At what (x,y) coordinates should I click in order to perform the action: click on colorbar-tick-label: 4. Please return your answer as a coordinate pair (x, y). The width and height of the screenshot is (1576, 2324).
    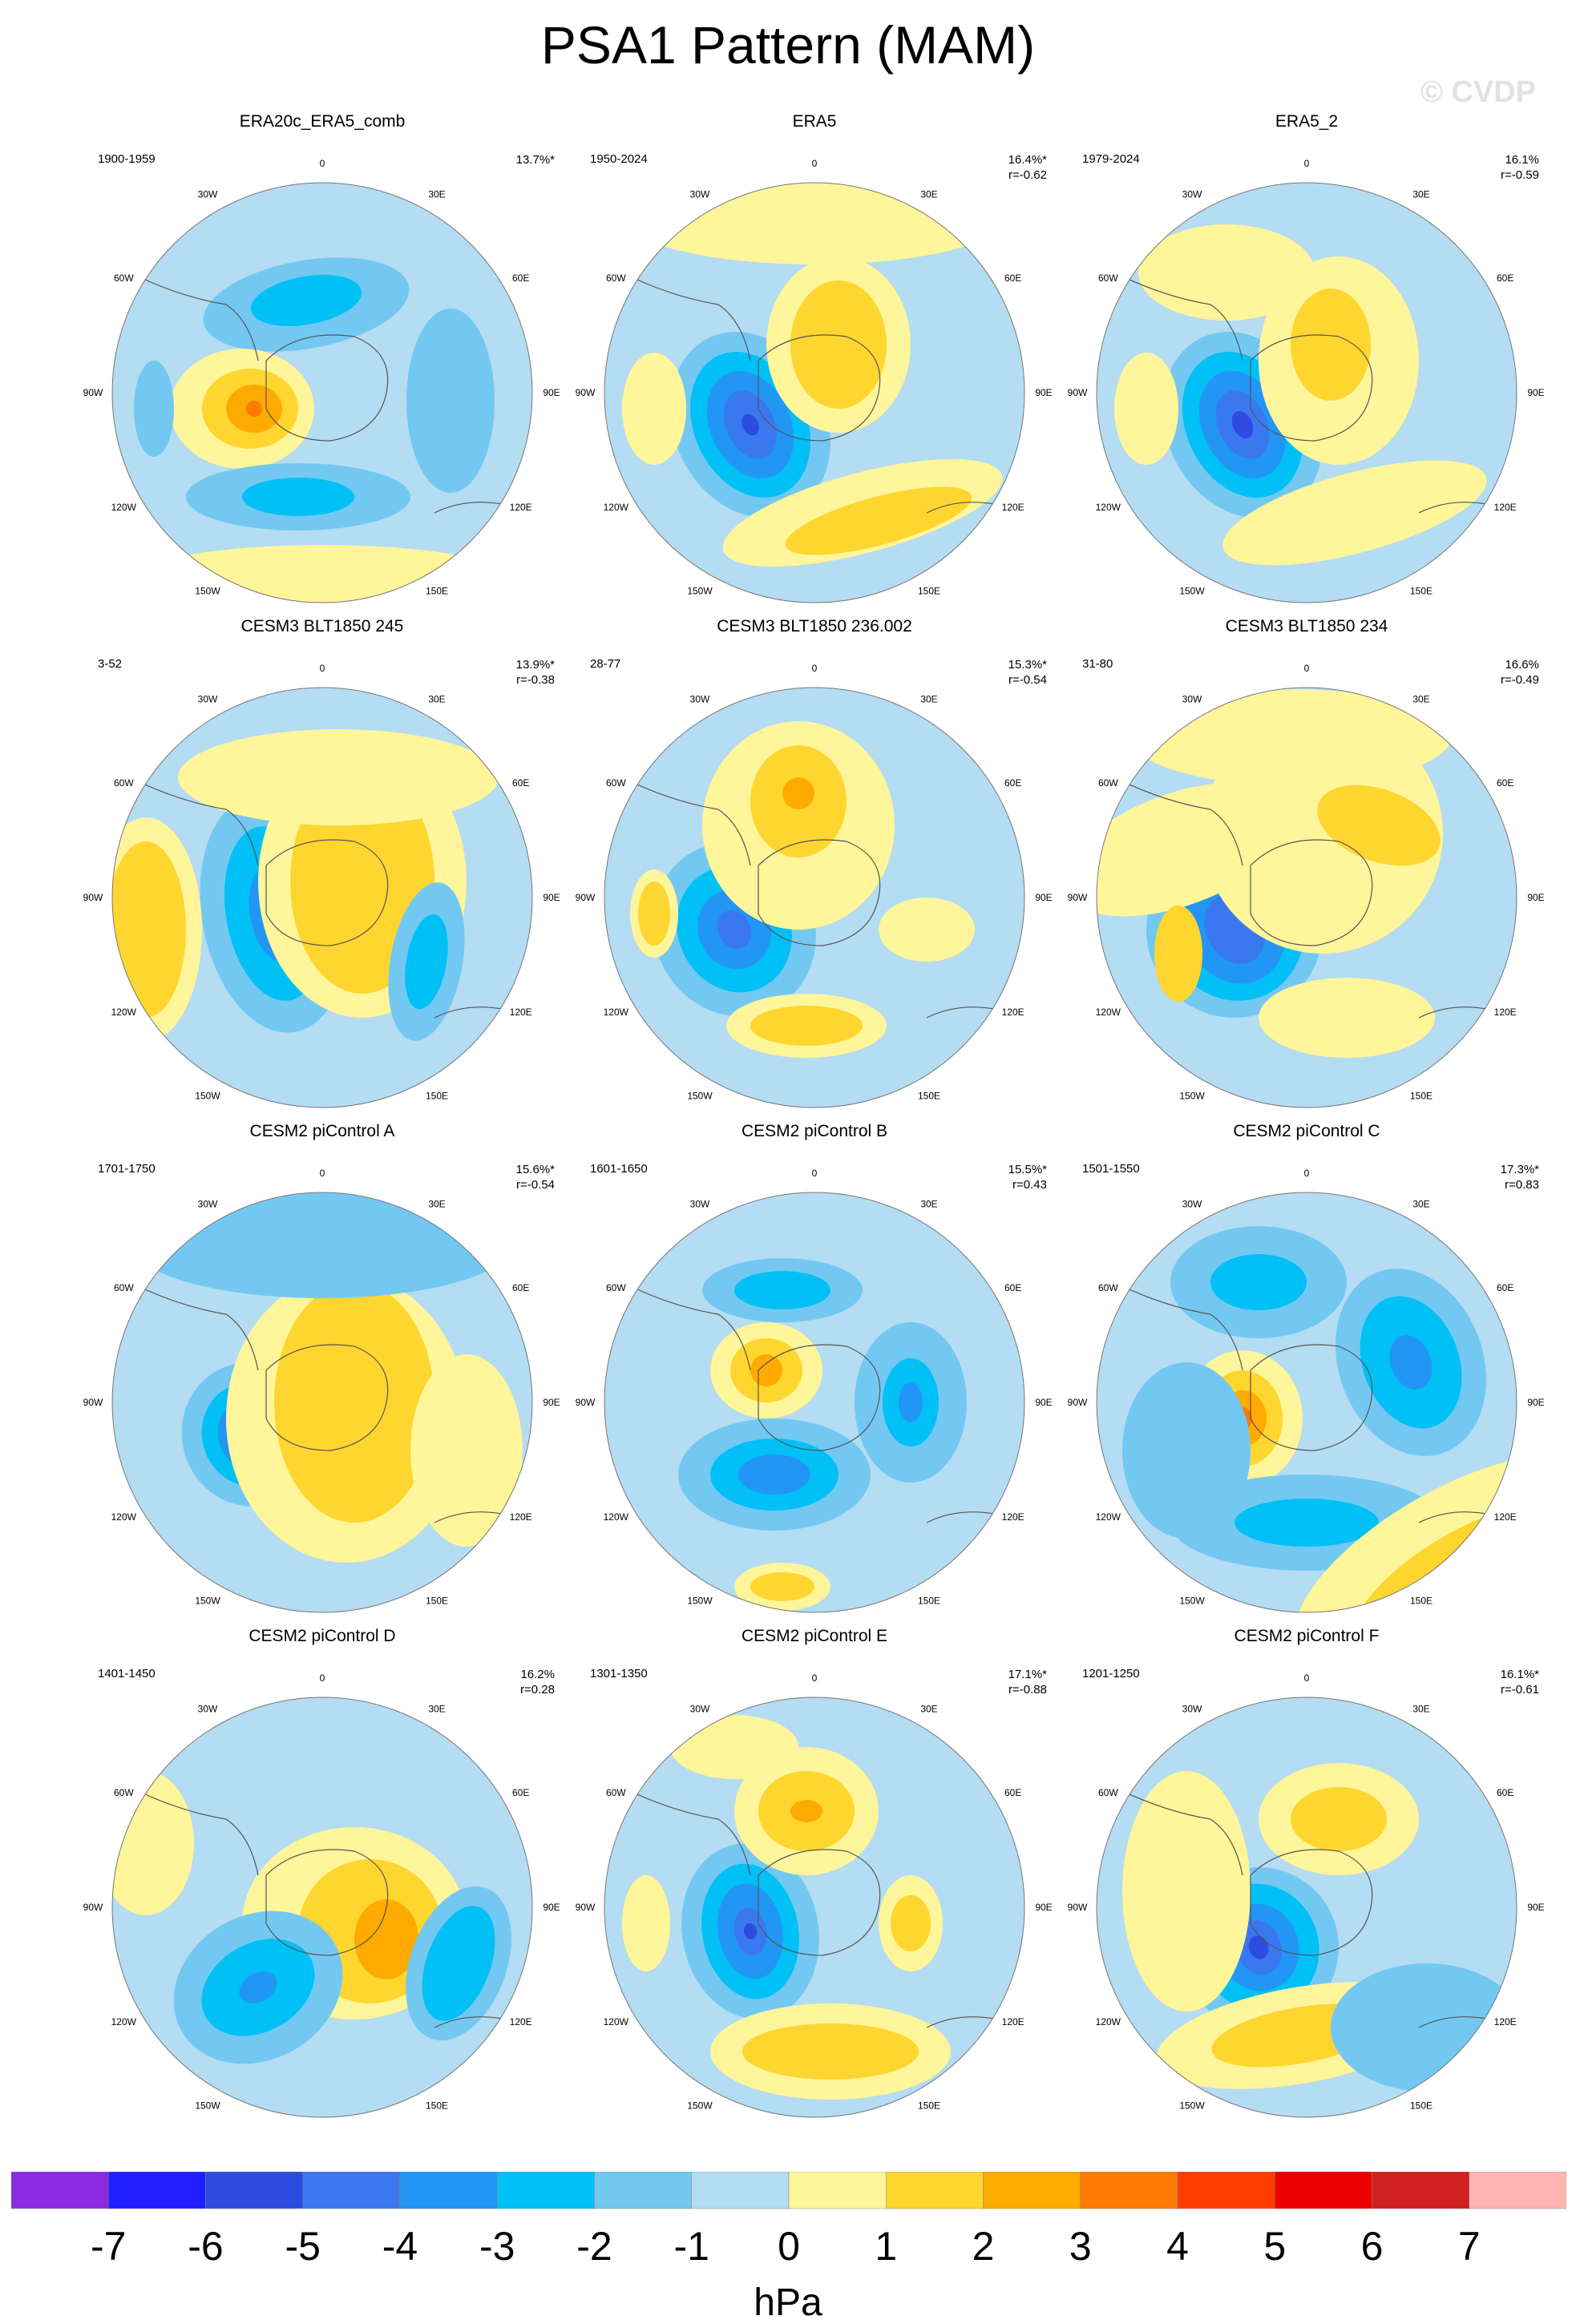
    Looking at the image, I should click on (1177, 2246).